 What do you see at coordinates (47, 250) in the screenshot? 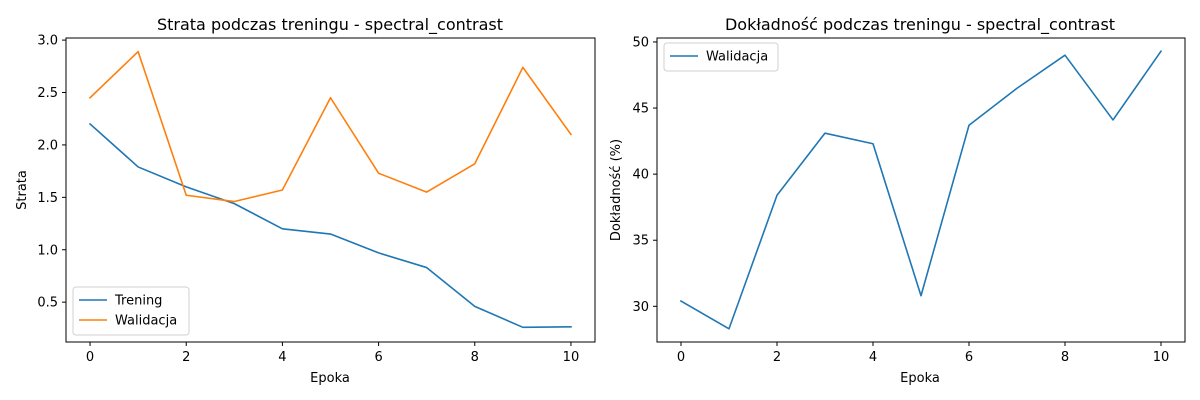
I see `y-tick-label: 1.0` at bounding box center [47, 250].